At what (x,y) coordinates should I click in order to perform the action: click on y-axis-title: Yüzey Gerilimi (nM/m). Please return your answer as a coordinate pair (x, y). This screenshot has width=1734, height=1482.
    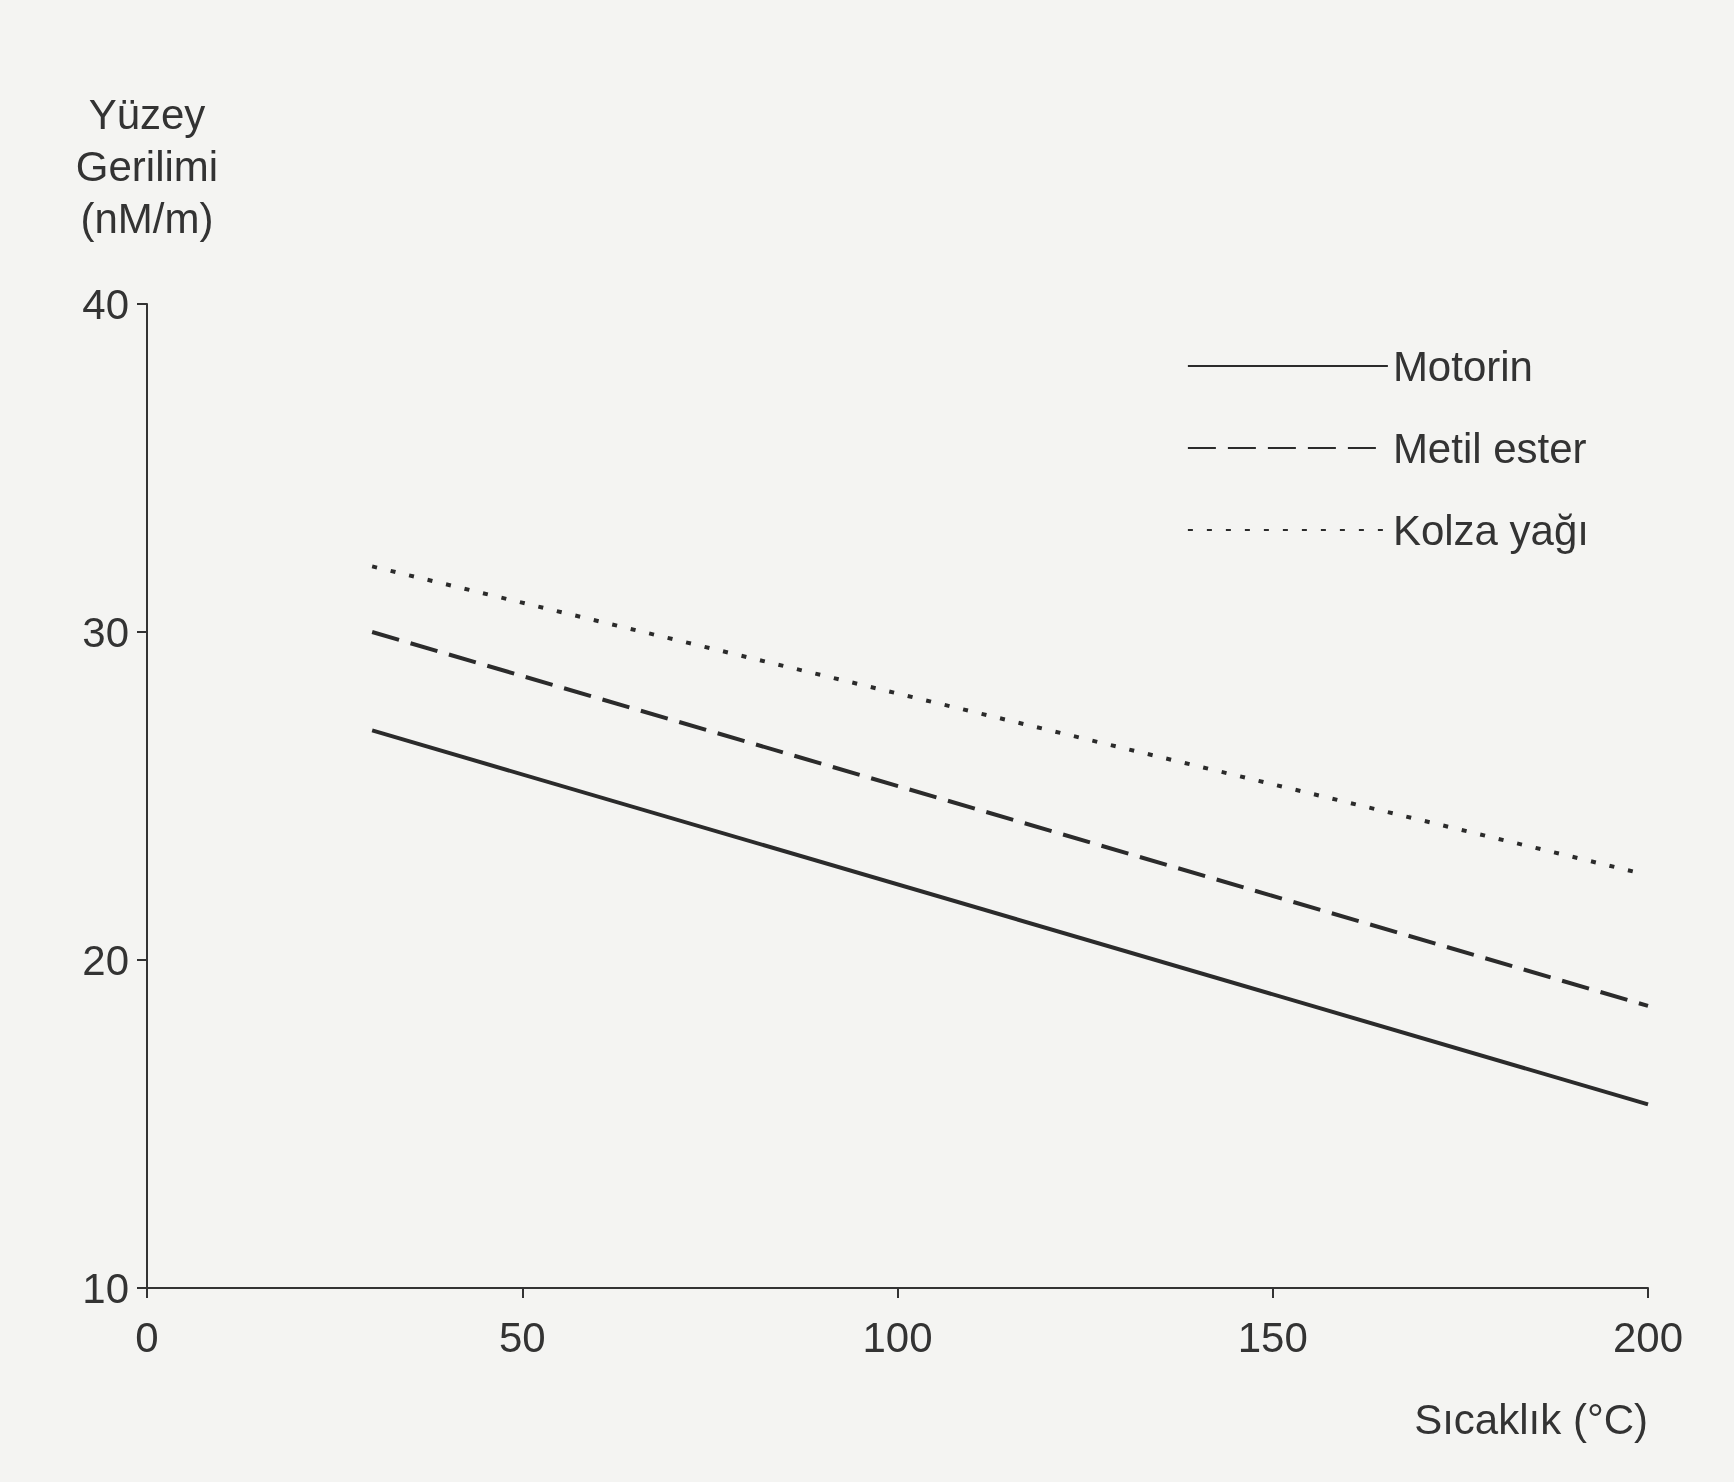
    Looking at the image, I should click on (147, 166).